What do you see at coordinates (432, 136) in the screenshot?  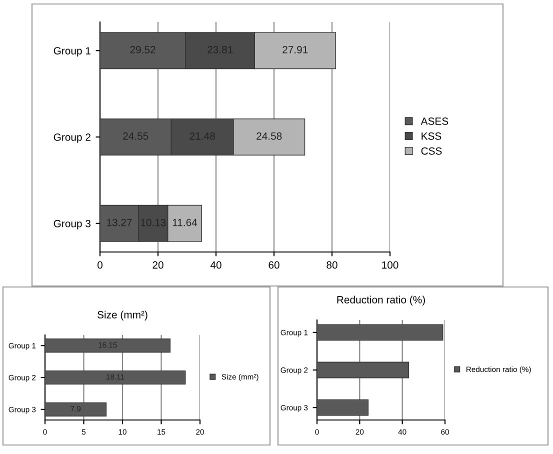 I see `legend-label: KSS` at bounding box center [432, 136].